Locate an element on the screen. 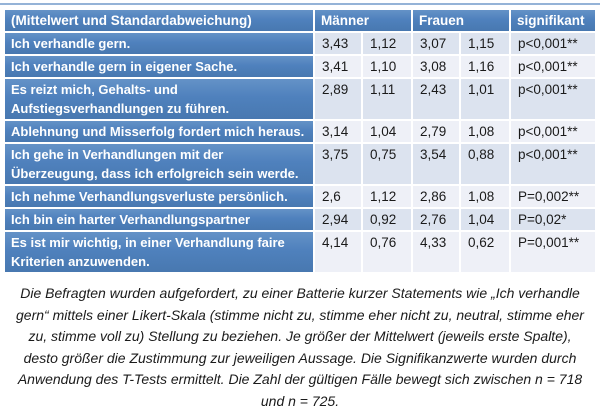 This screenshot has height=410, width=600. statement-cell: Ich verhandle gern. is located at coordinates (159, 43).